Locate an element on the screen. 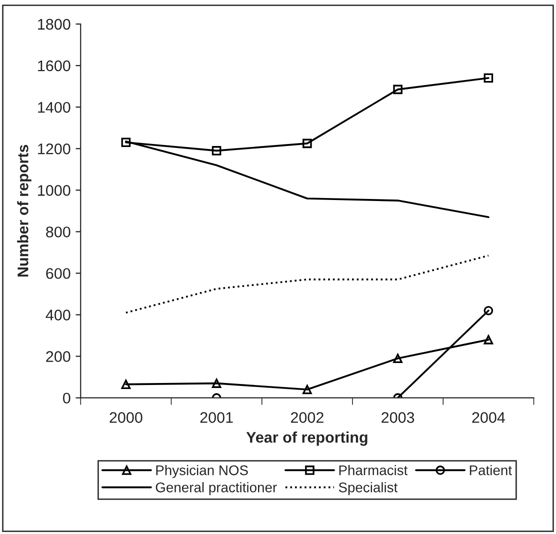  y-axis-title: Number of reports is located at coordinates (24, 210).